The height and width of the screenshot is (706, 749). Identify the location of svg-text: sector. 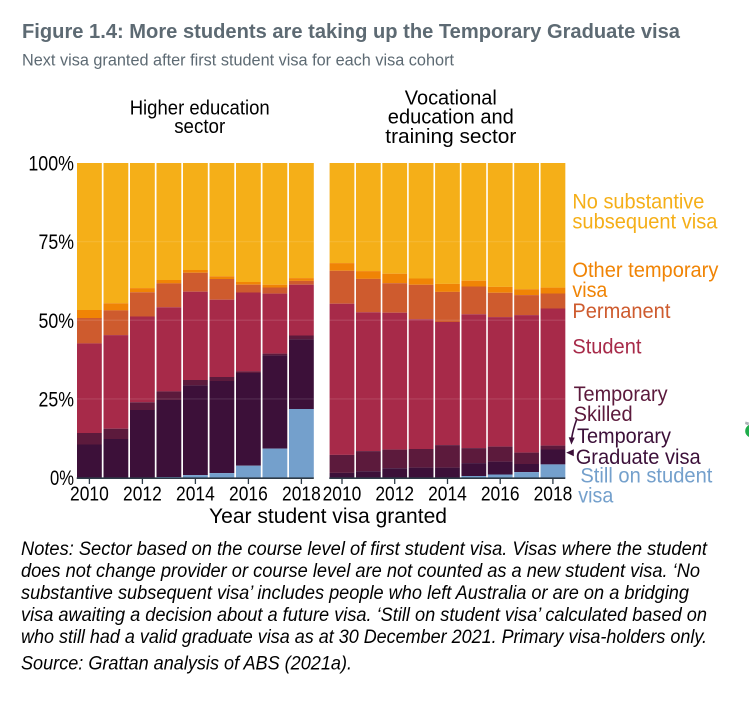
(199, 127).